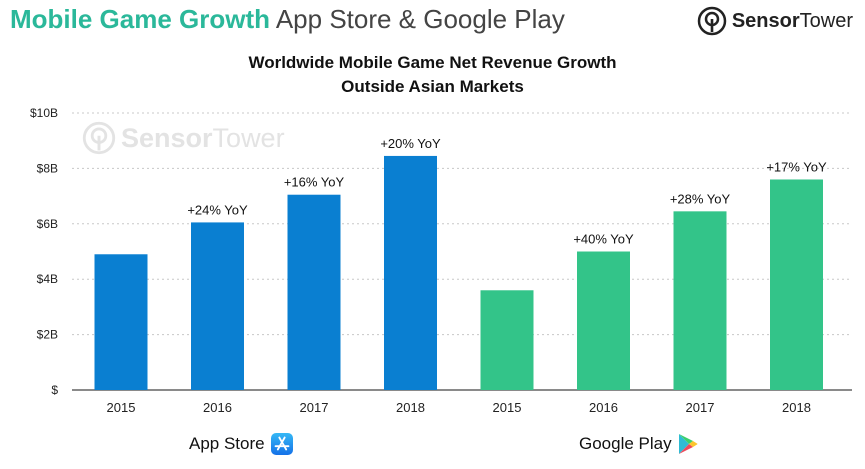 This screenshot has width=865, height=469. I want to click on data-label: +16% YoY, so click(314, 182).